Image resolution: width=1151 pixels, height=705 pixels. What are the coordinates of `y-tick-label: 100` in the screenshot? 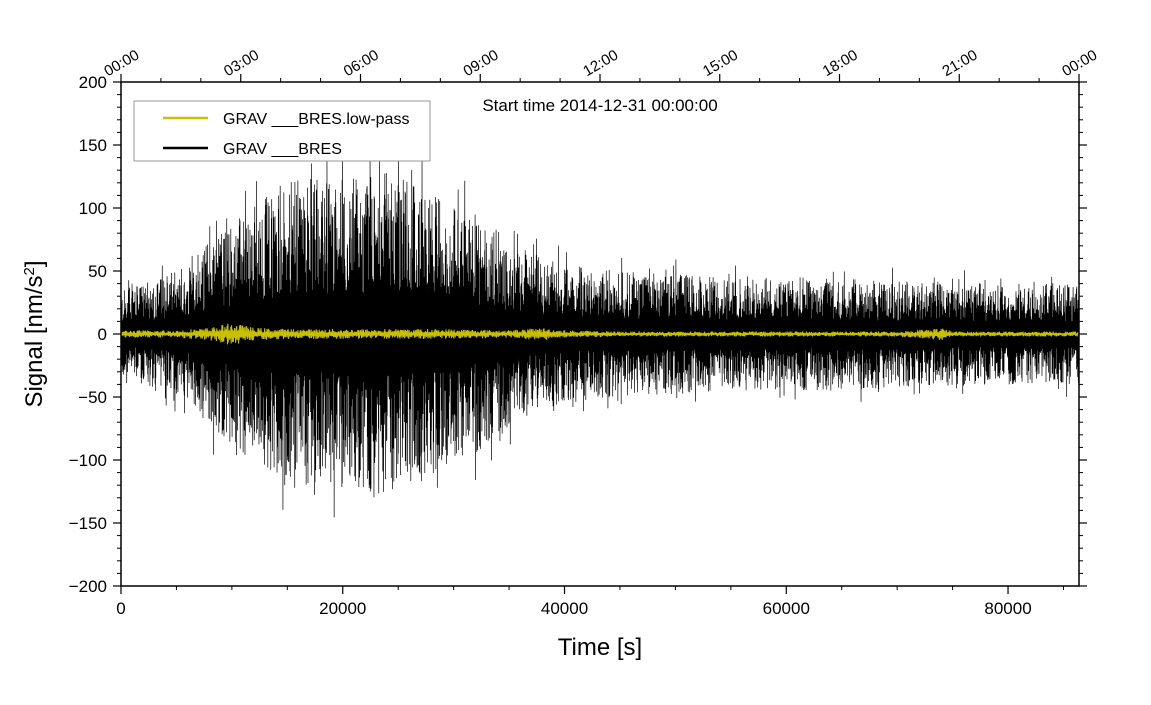 It's located at (93, 208).